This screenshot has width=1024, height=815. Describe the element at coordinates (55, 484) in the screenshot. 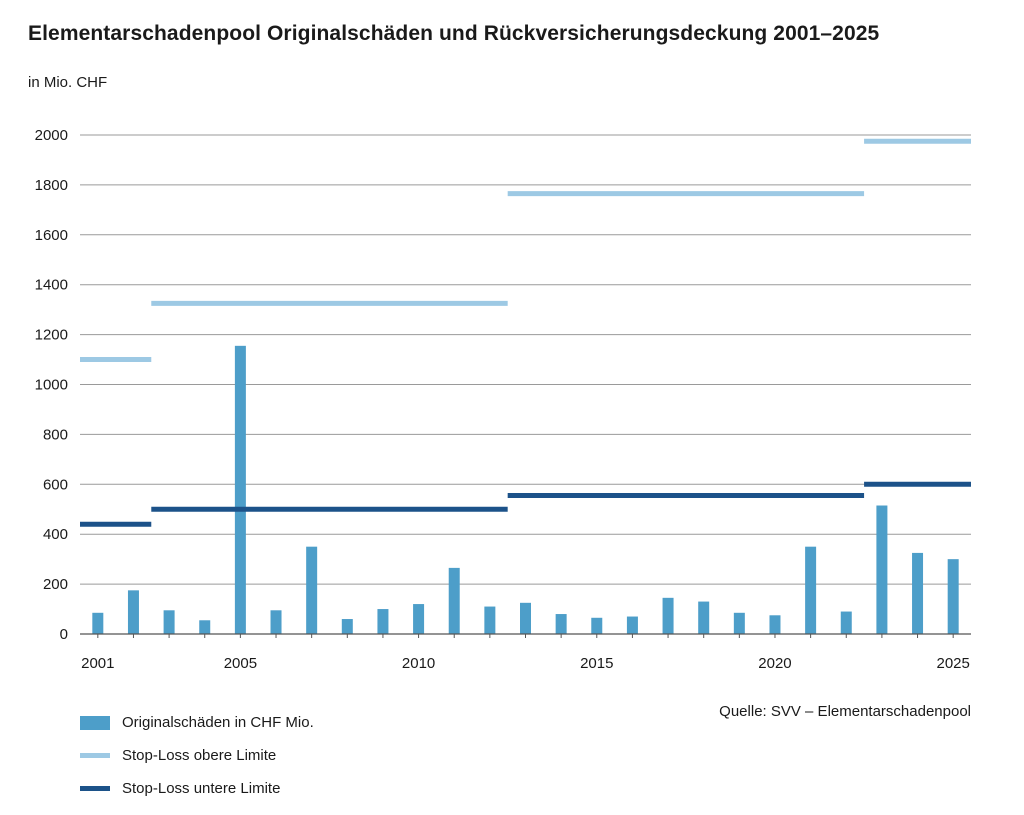

I see `y-tick-label: 600` at that location.